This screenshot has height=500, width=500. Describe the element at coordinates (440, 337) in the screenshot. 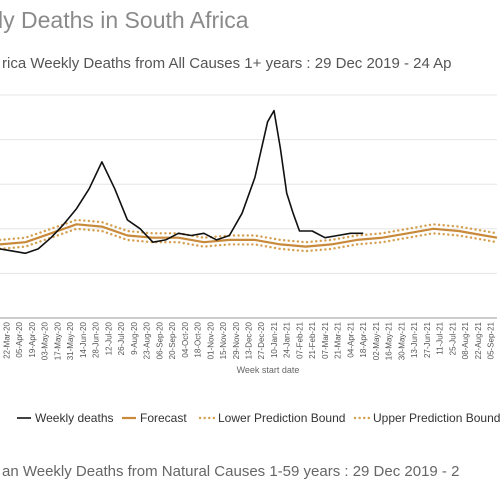

I see `x-tick-label: 11-Jul-21` at that location.